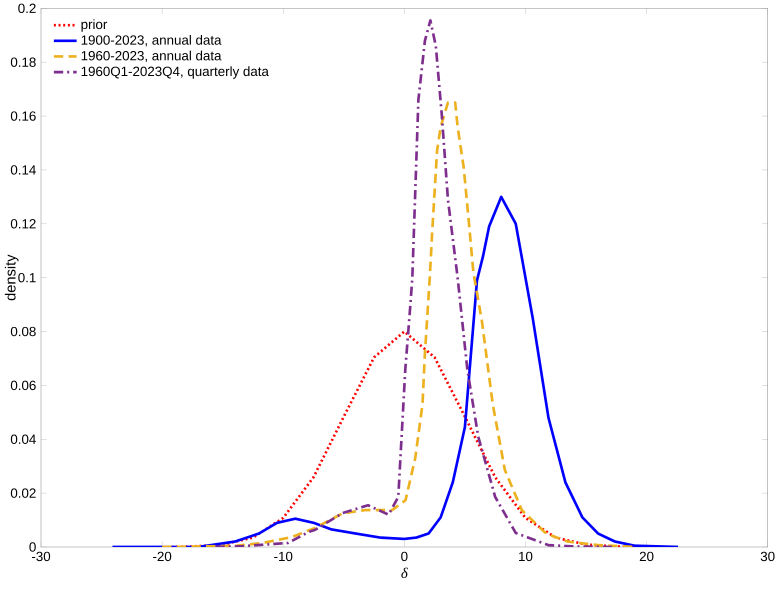 The height and width of the screenshot is (608, 780). What do you see at coordinates (23, 170) in the screenshot?
I see `y-tick-label: 0.14` at bounding box center [23, 170].